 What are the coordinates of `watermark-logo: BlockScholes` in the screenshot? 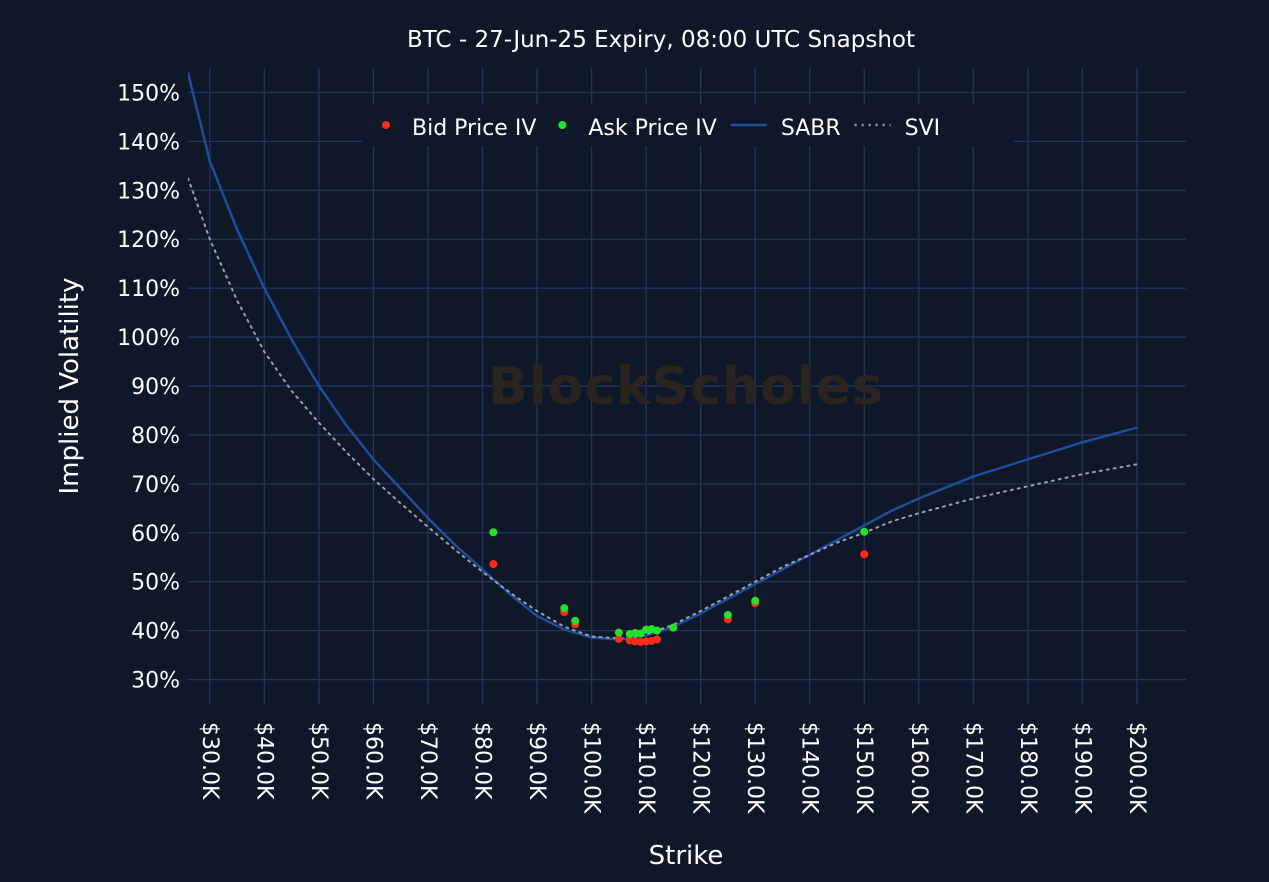 It's located at (686, 387).